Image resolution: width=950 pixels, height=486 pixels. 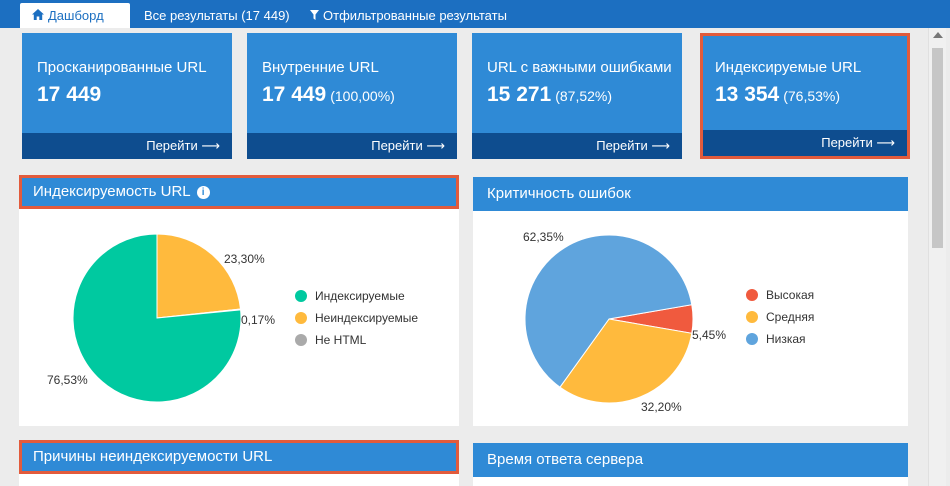 I want to click on pie-value-label: 62,35%, so click(x=543, y=237).